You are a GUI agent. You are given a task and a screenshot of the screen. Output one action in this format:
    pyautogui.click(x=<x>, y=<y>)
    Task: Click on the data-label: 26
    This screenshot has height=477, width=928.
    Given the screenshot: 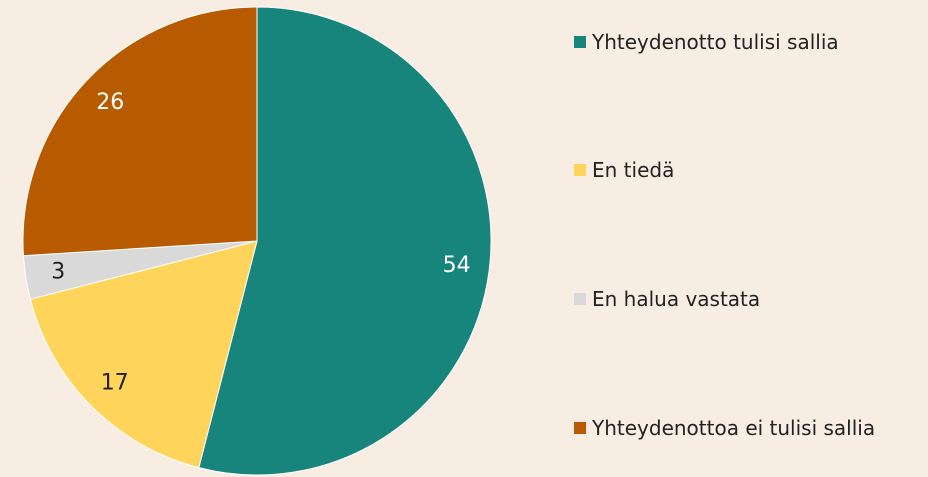 What is the action you would take?
    pyautogui.click(x=110, y=102)
    